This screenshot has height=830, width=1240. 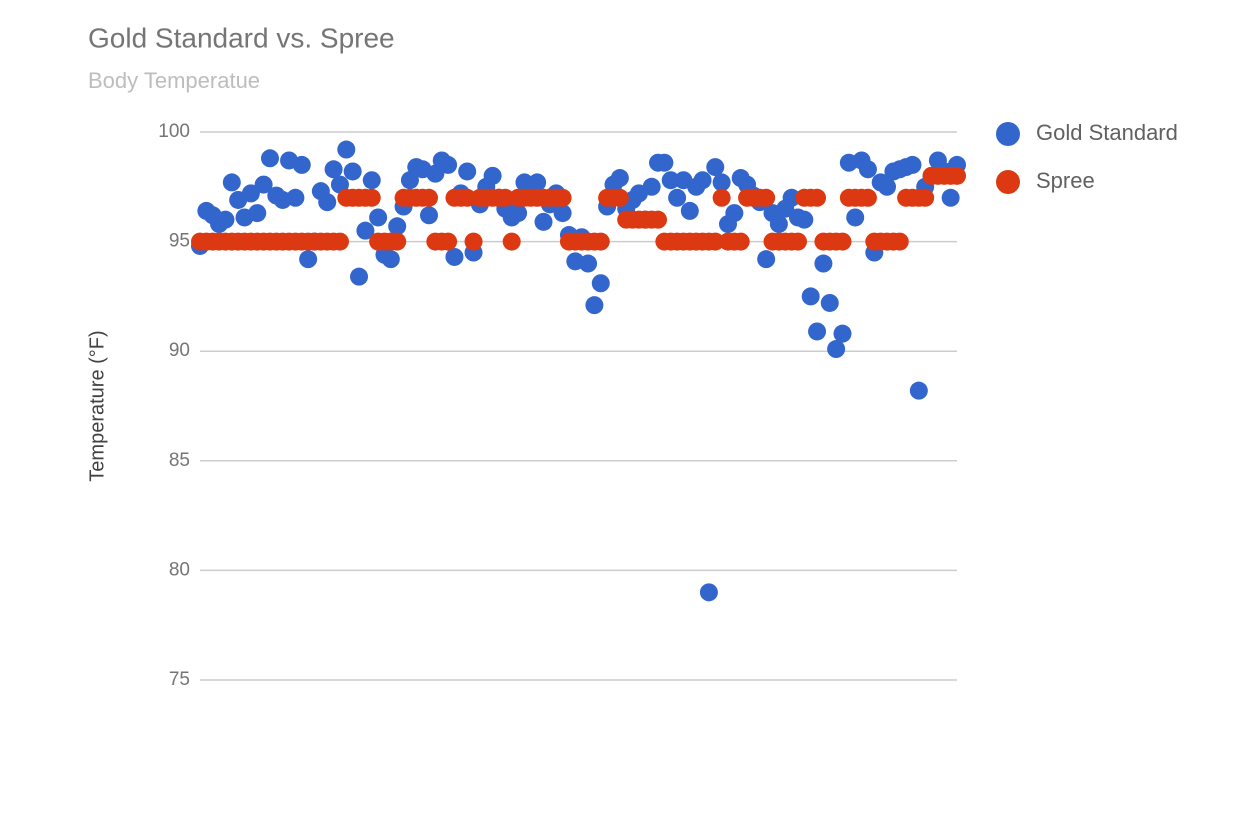 What do you see at coordinates (97, 405) in the screenshot?
I see `y-axis-label: Temperature (°F)` at bounding box center [97, 405].